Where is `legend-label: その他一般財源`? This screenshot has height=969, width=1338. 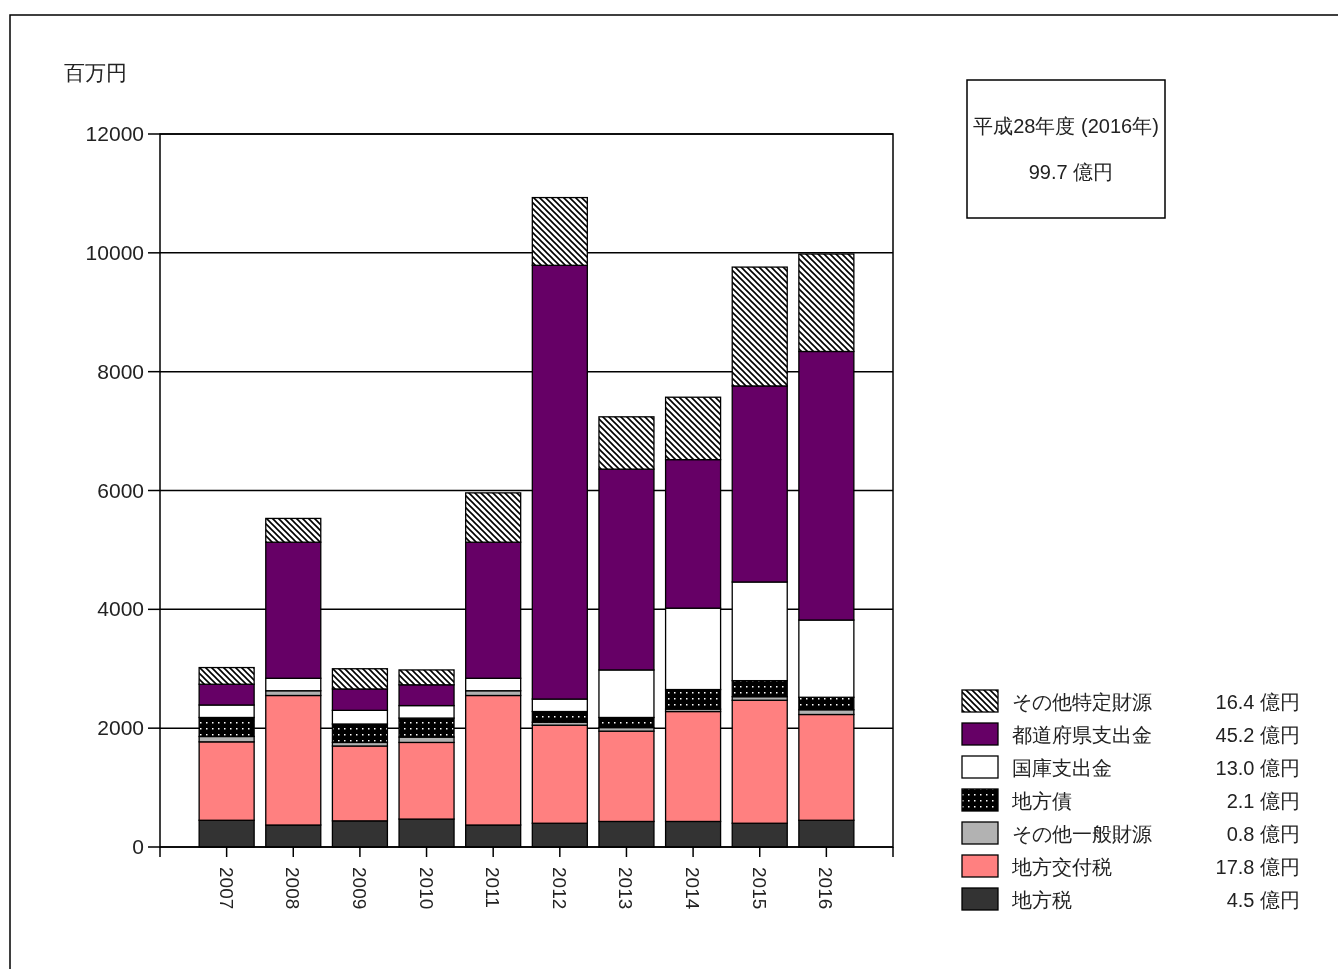 legend-label: その他一般財源 is located at coordinates (1082, 834).